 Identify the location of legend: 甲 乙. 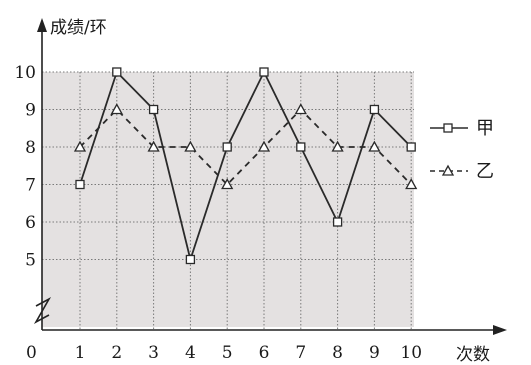
(462, 150).